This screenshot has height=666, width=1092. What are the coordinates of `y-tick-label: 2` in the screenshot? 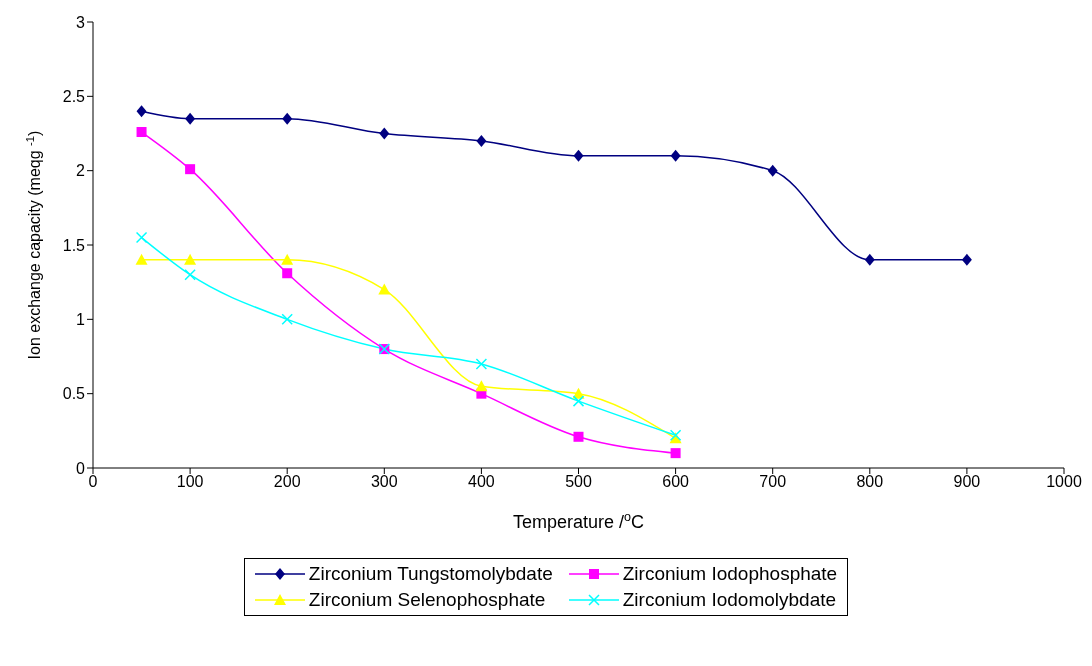 It's located at (81, 171).